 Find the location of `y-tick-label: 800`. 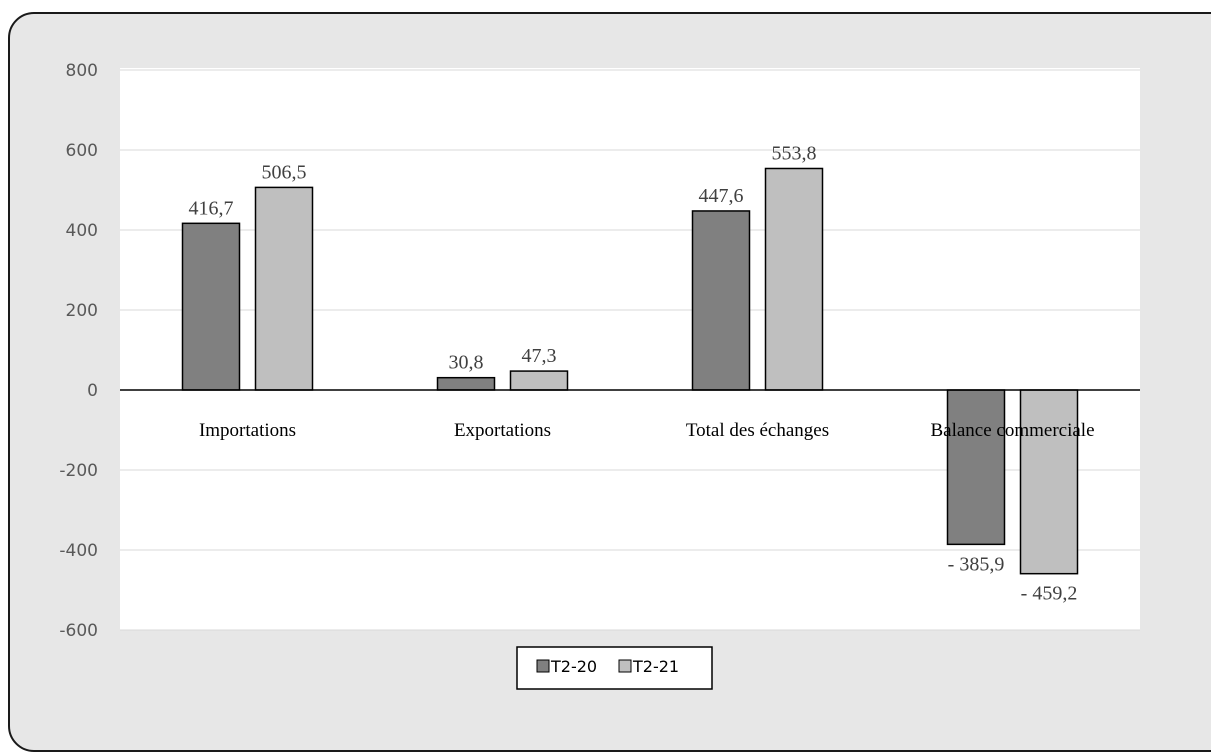

y-tick-label: 800 is located at coordinates (82, 71).